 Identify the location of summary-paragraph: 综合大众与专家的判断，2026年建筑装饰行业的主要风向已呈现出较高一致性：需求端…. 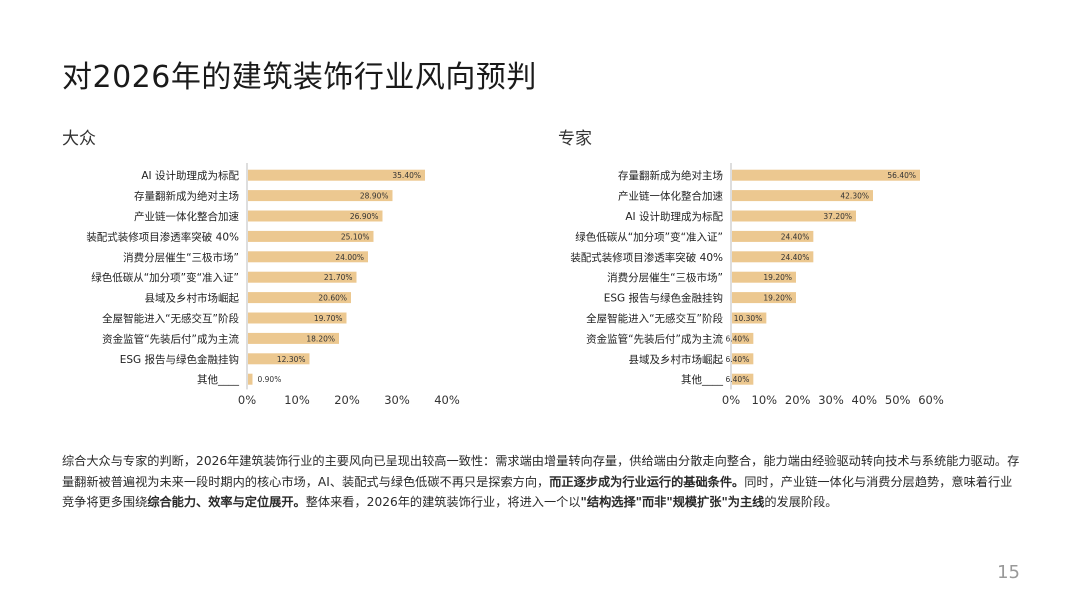
(542, 482).